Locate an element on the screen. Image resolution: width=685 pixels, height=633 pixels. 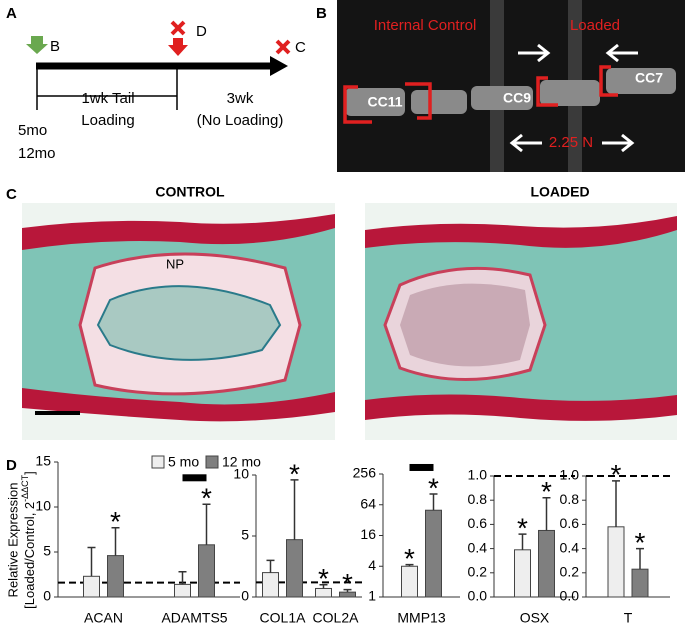
x-tick-label: COL2A is located at coordinates (336, 618).